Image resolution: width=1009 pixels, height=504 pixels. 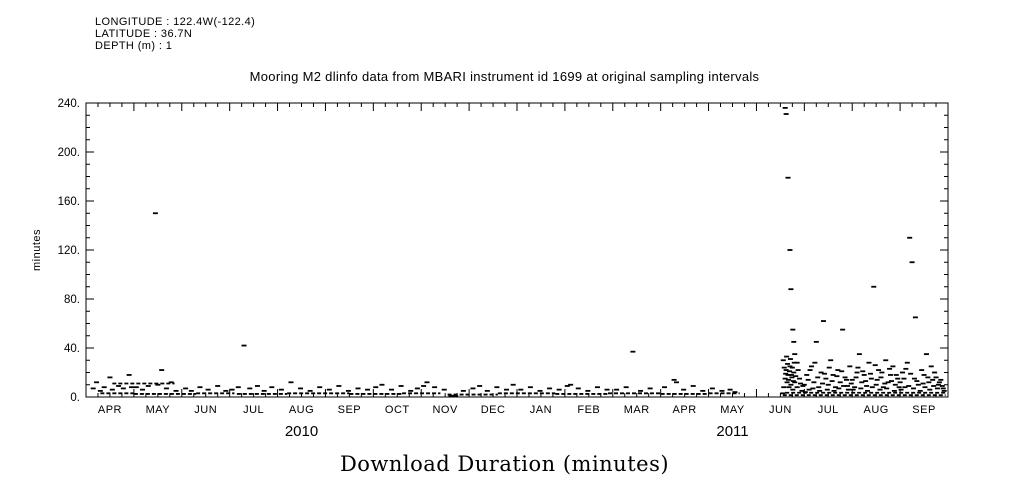 What do you see at coordinates (828, 410) in the screenshot?
I see `month-label: JUL` at bounding box center [828, 410].